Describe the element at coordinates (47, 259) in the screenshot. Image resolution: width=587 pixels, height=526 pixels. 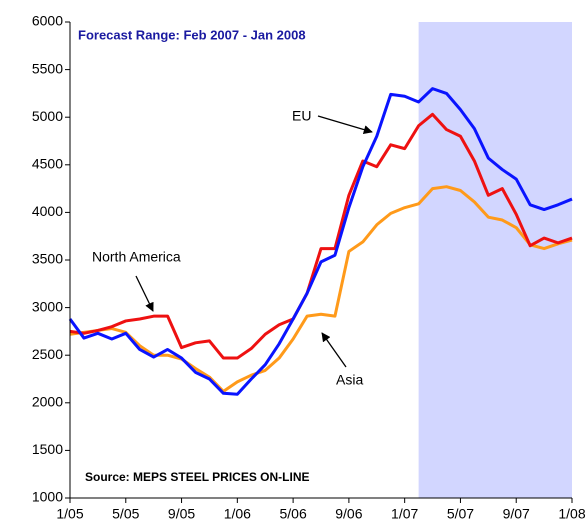
I see `y-tick-label: 3500` at that location.